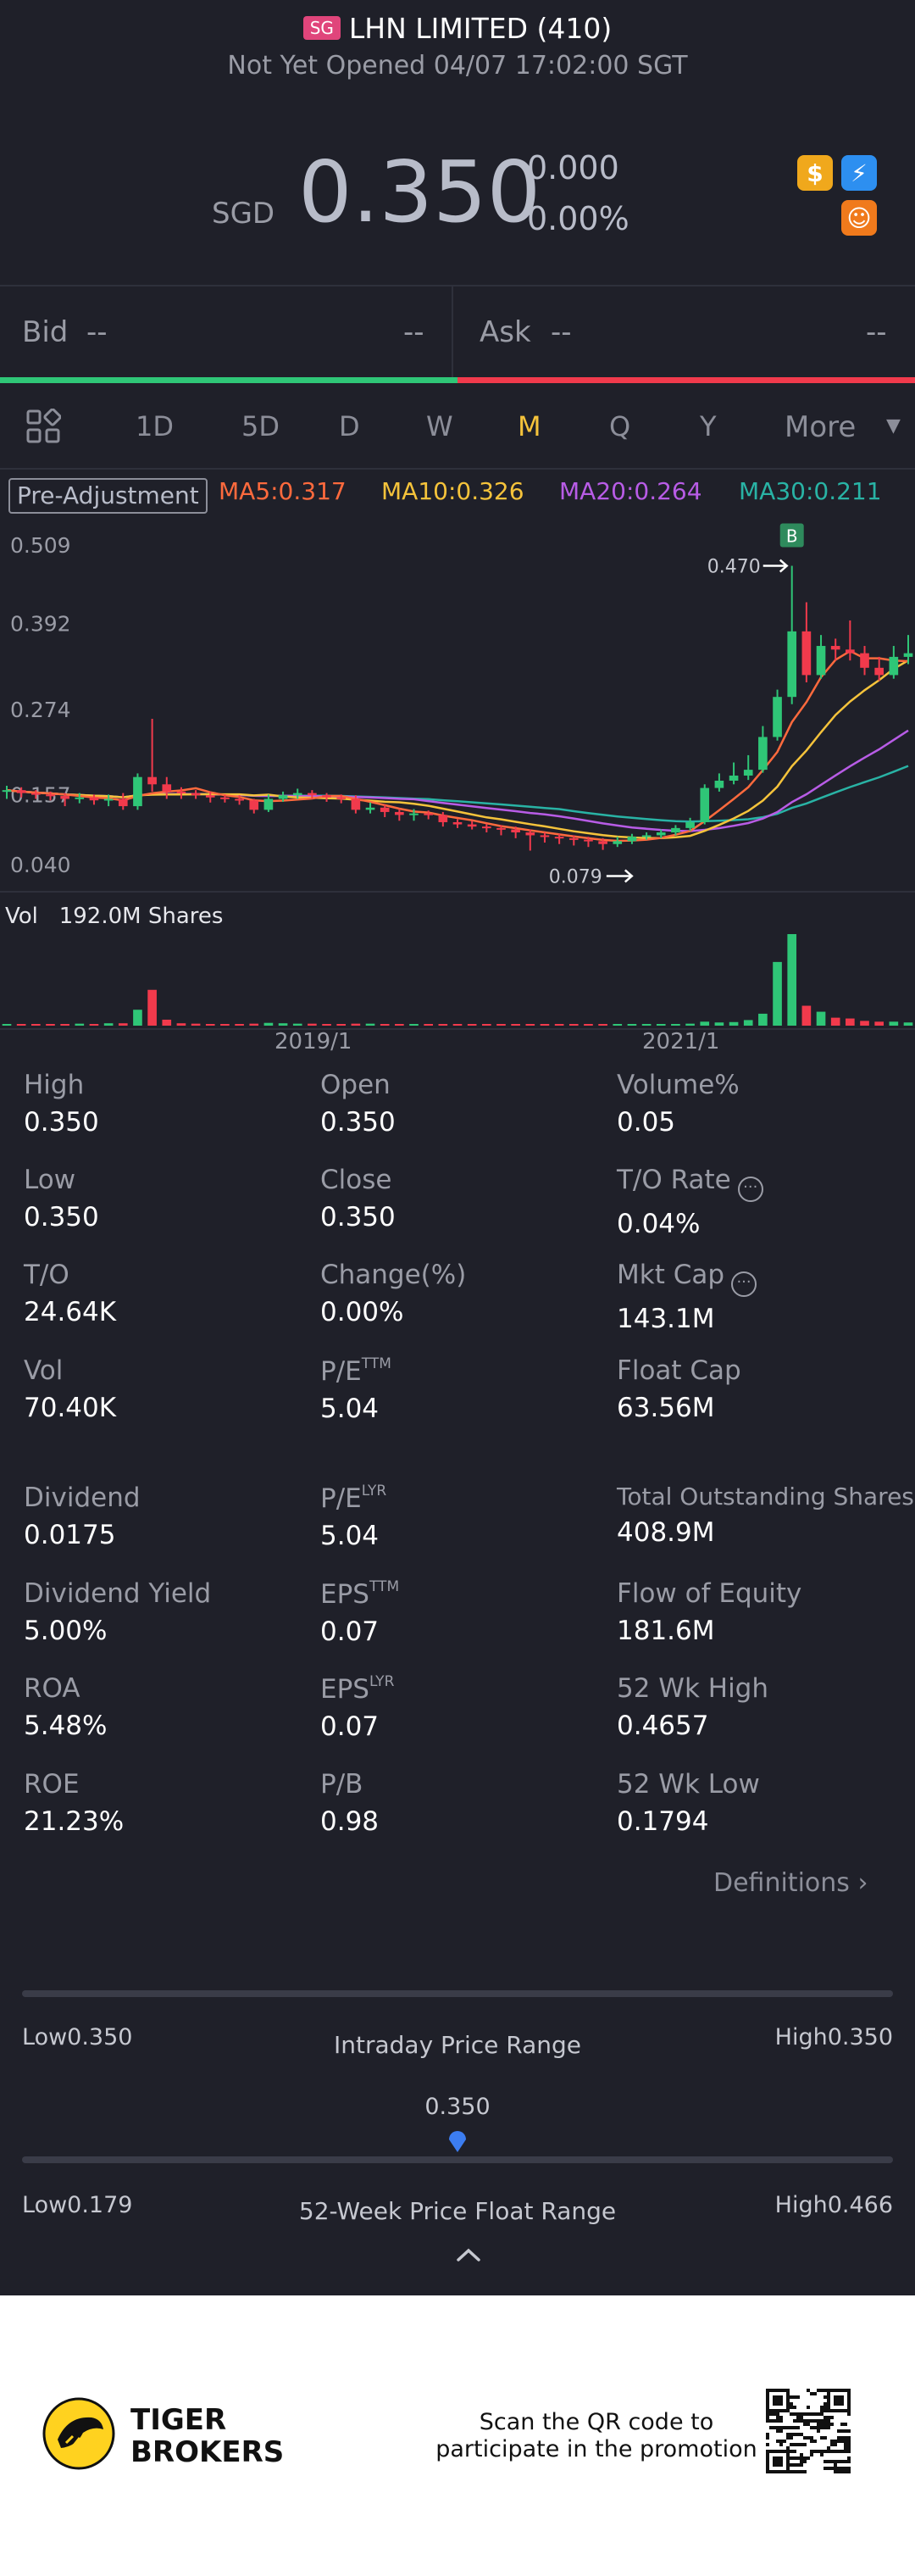 This screenshot has width=915, height=2576. What do you see at coordinates (155, 426) in the screenshot?
I see `tab-1d: 1D` at bounding box center [155, 426].